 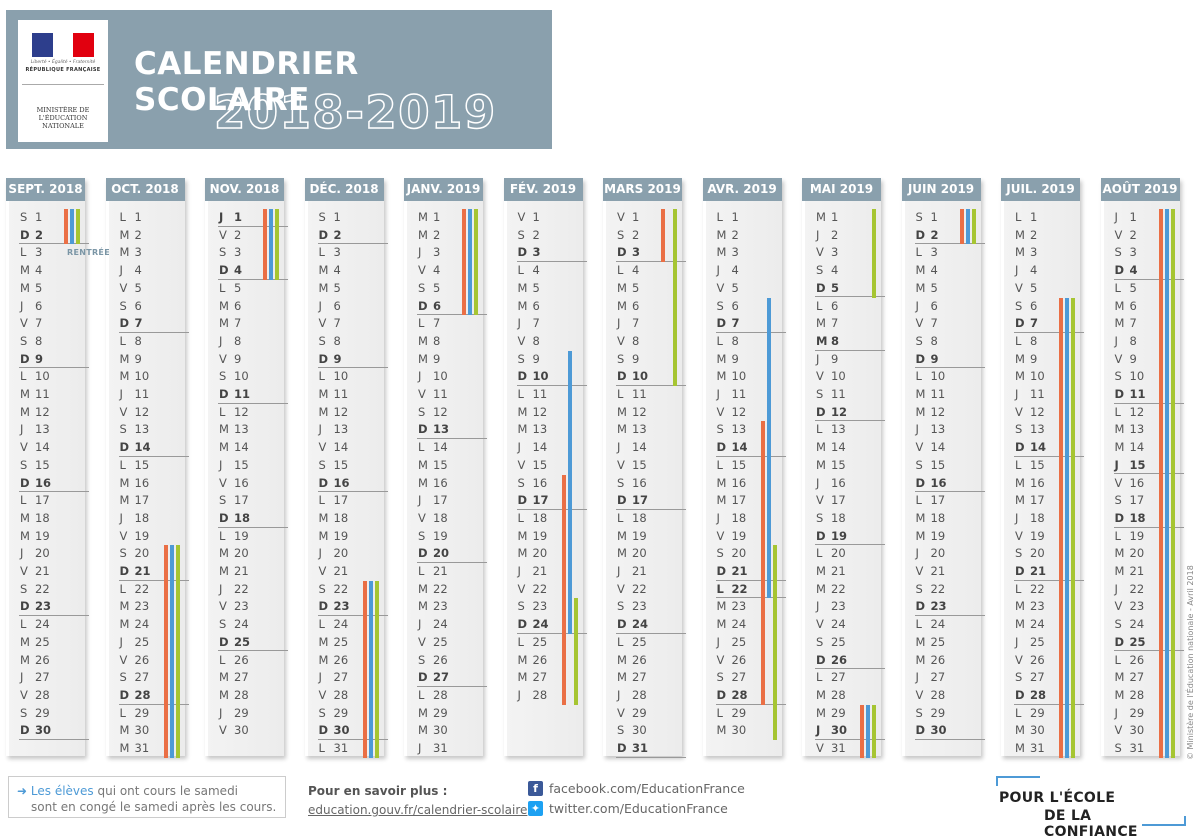 I want to click on day-row: L 10, so click(x=930, y=376).